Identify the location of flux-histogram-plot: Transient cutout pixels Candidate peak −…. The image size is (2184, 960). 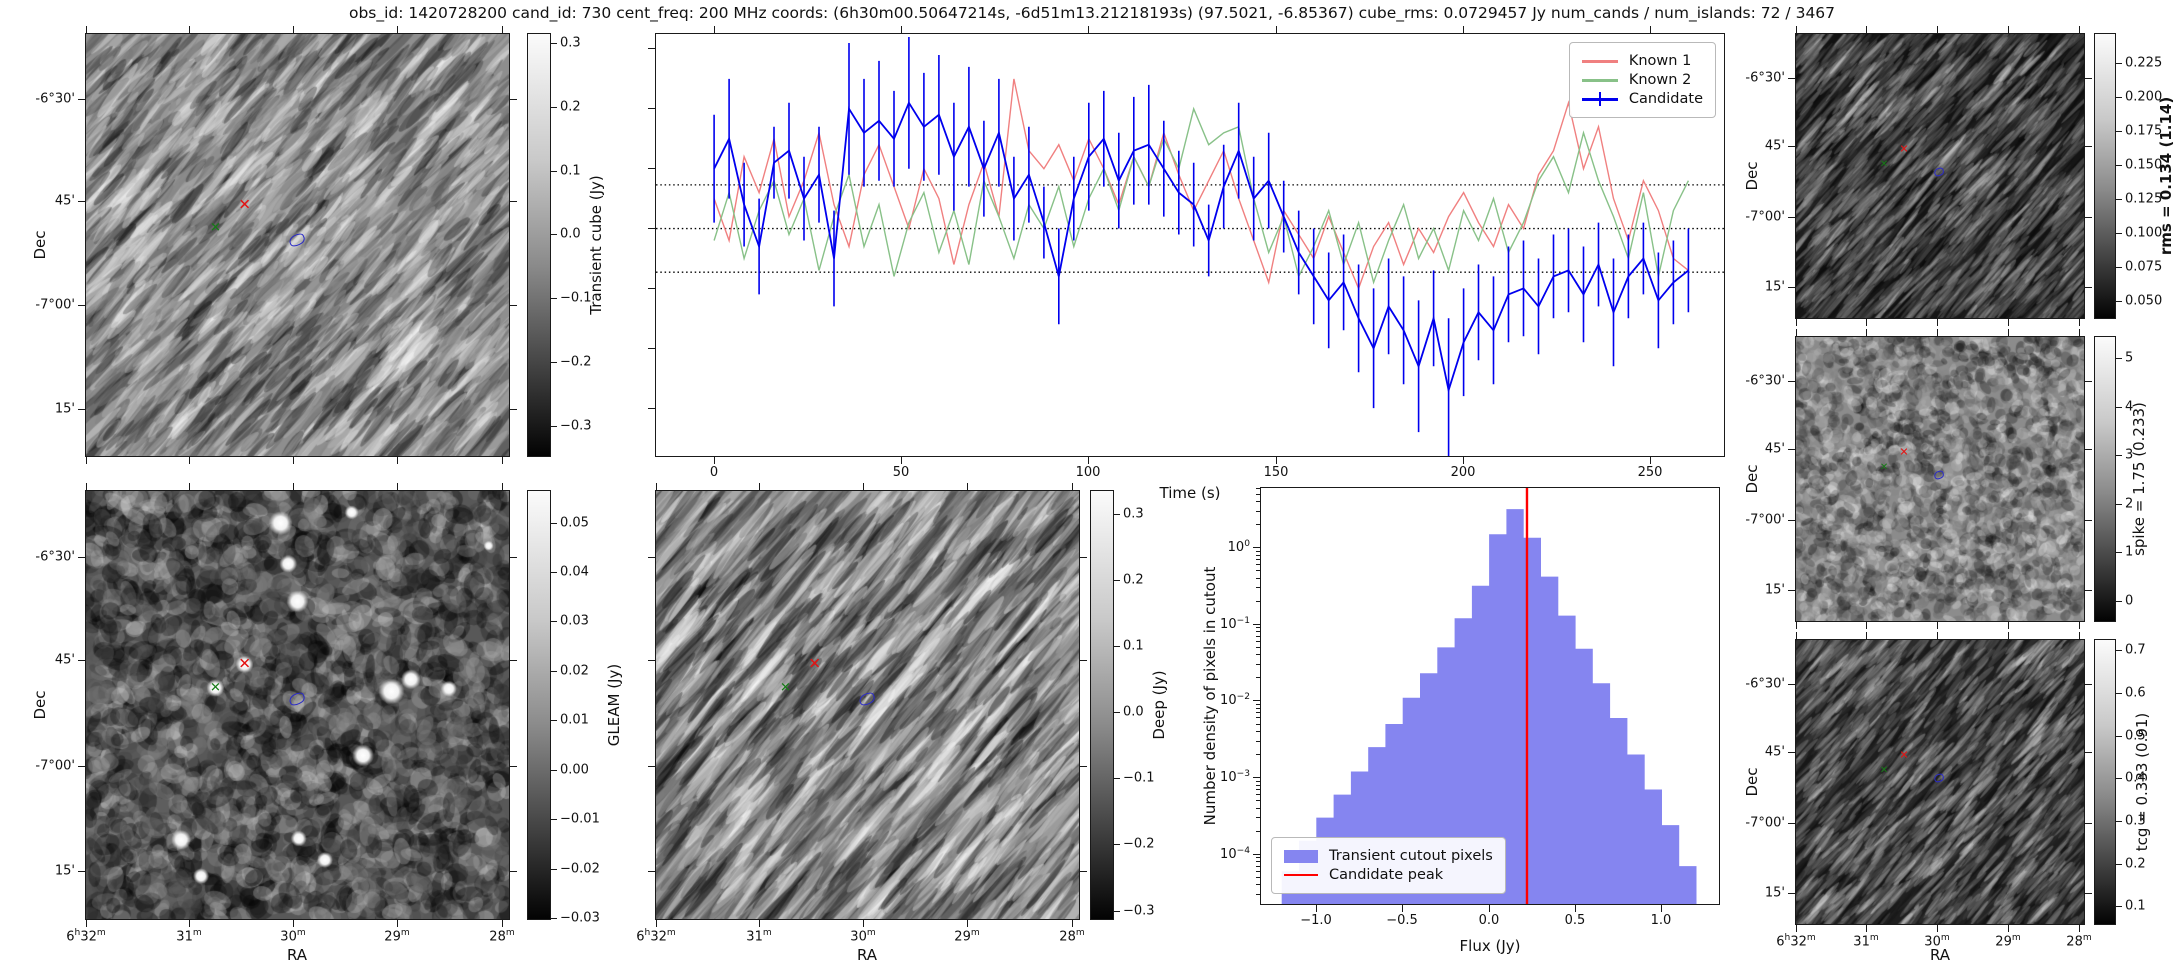
(1470, 707).